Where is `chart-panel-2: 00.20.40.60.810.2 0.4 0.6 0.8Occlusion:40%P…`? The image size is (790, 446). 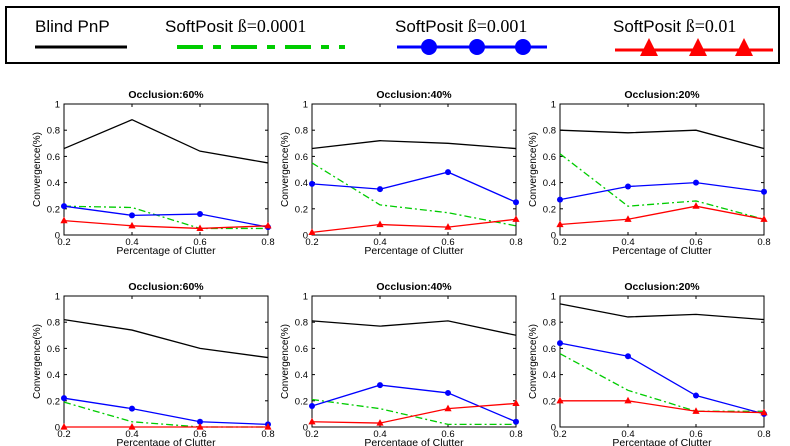
chart-panel-2: 00.20.40.60.810.2 0.4 0.6 0.8Occlusion:40%P… is located at coordinates (401, 173).